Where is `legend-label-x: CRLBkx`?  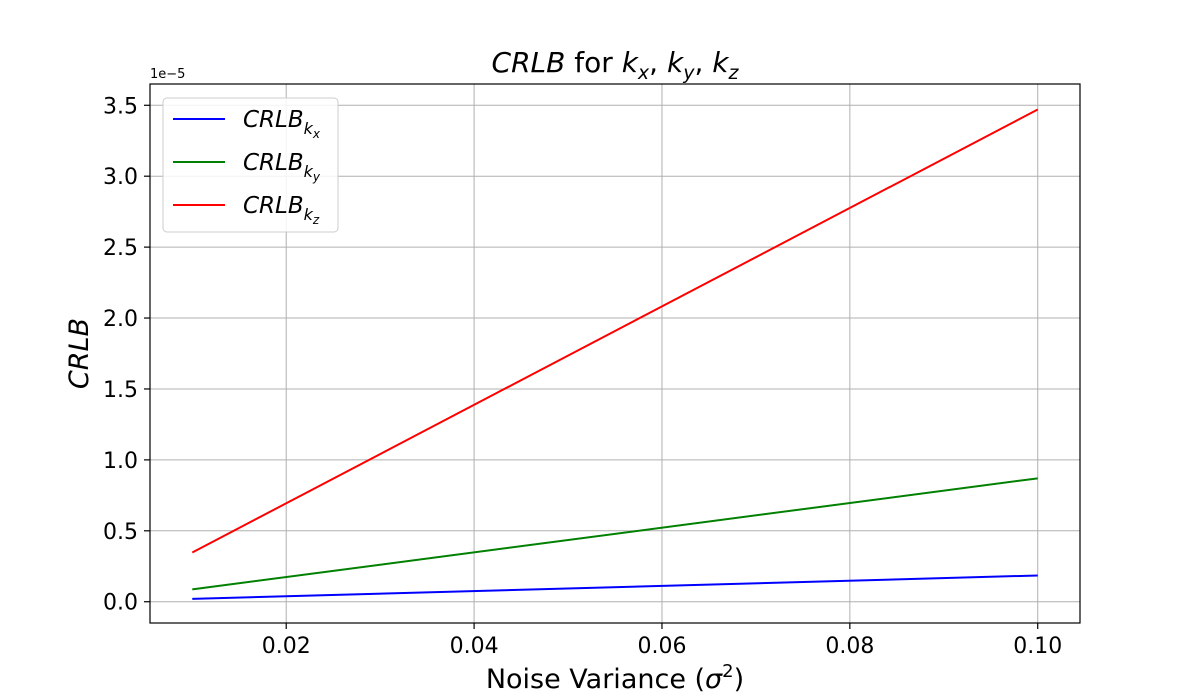 legend-label-x: CRLBkx is located at coordinates (282, 124).